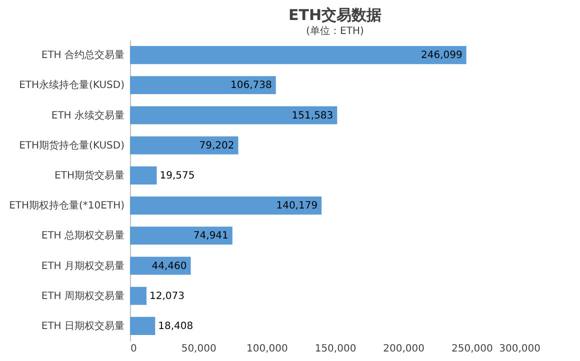 The width and height of the screenshot is (580, 361). What do you see at coordinates (335, 15) in the screenshot?
I see `chart-title: ETH交易数据` at bounding box center [335, 15].